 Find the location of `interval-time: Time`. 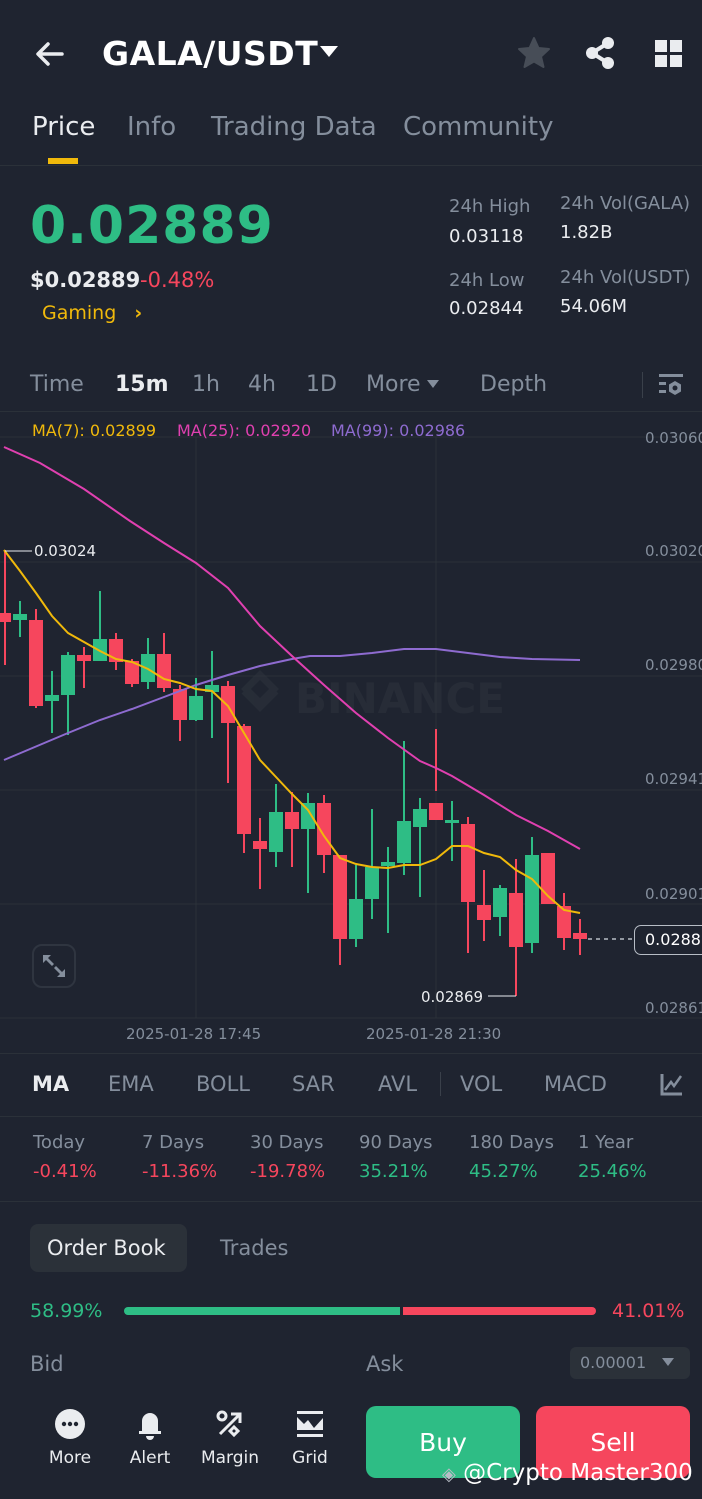

interval-time: Time is located at coordinates (57, 384).